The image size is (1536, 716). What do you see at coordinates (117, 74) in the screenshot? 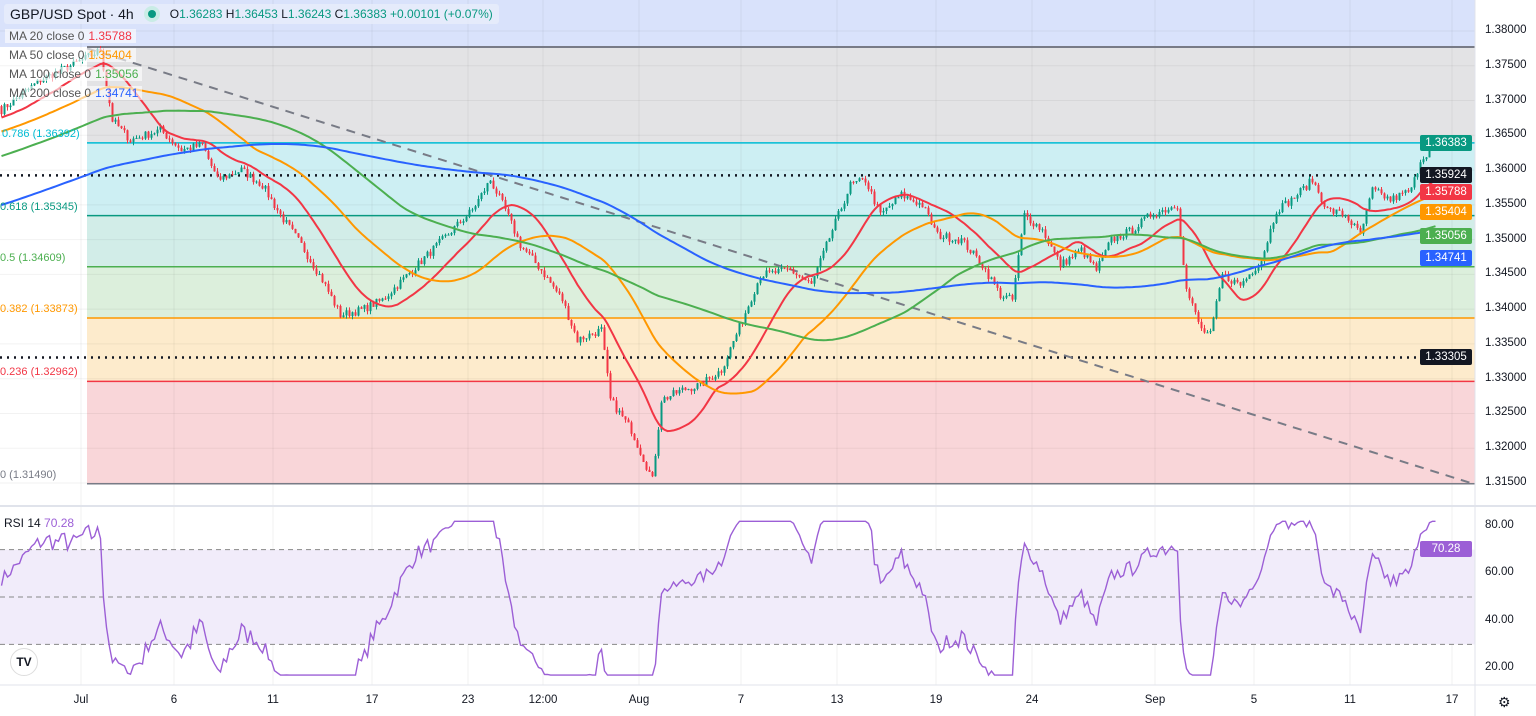
I see `ma-value: 1.35056` at bounding box center [117, 74].